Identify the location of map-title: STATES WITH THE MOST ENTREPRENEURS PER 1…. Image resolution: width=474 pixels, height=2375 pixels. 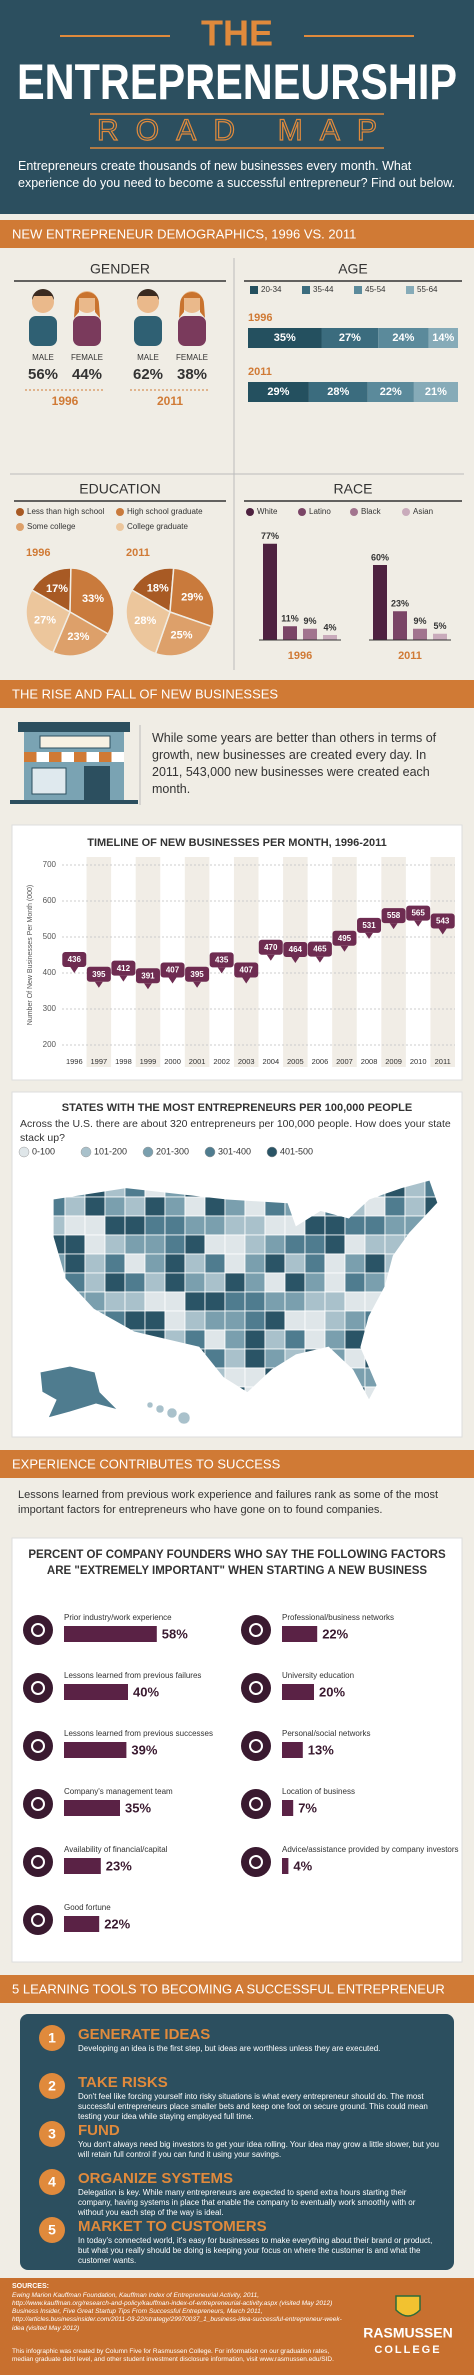
(237, 1108).